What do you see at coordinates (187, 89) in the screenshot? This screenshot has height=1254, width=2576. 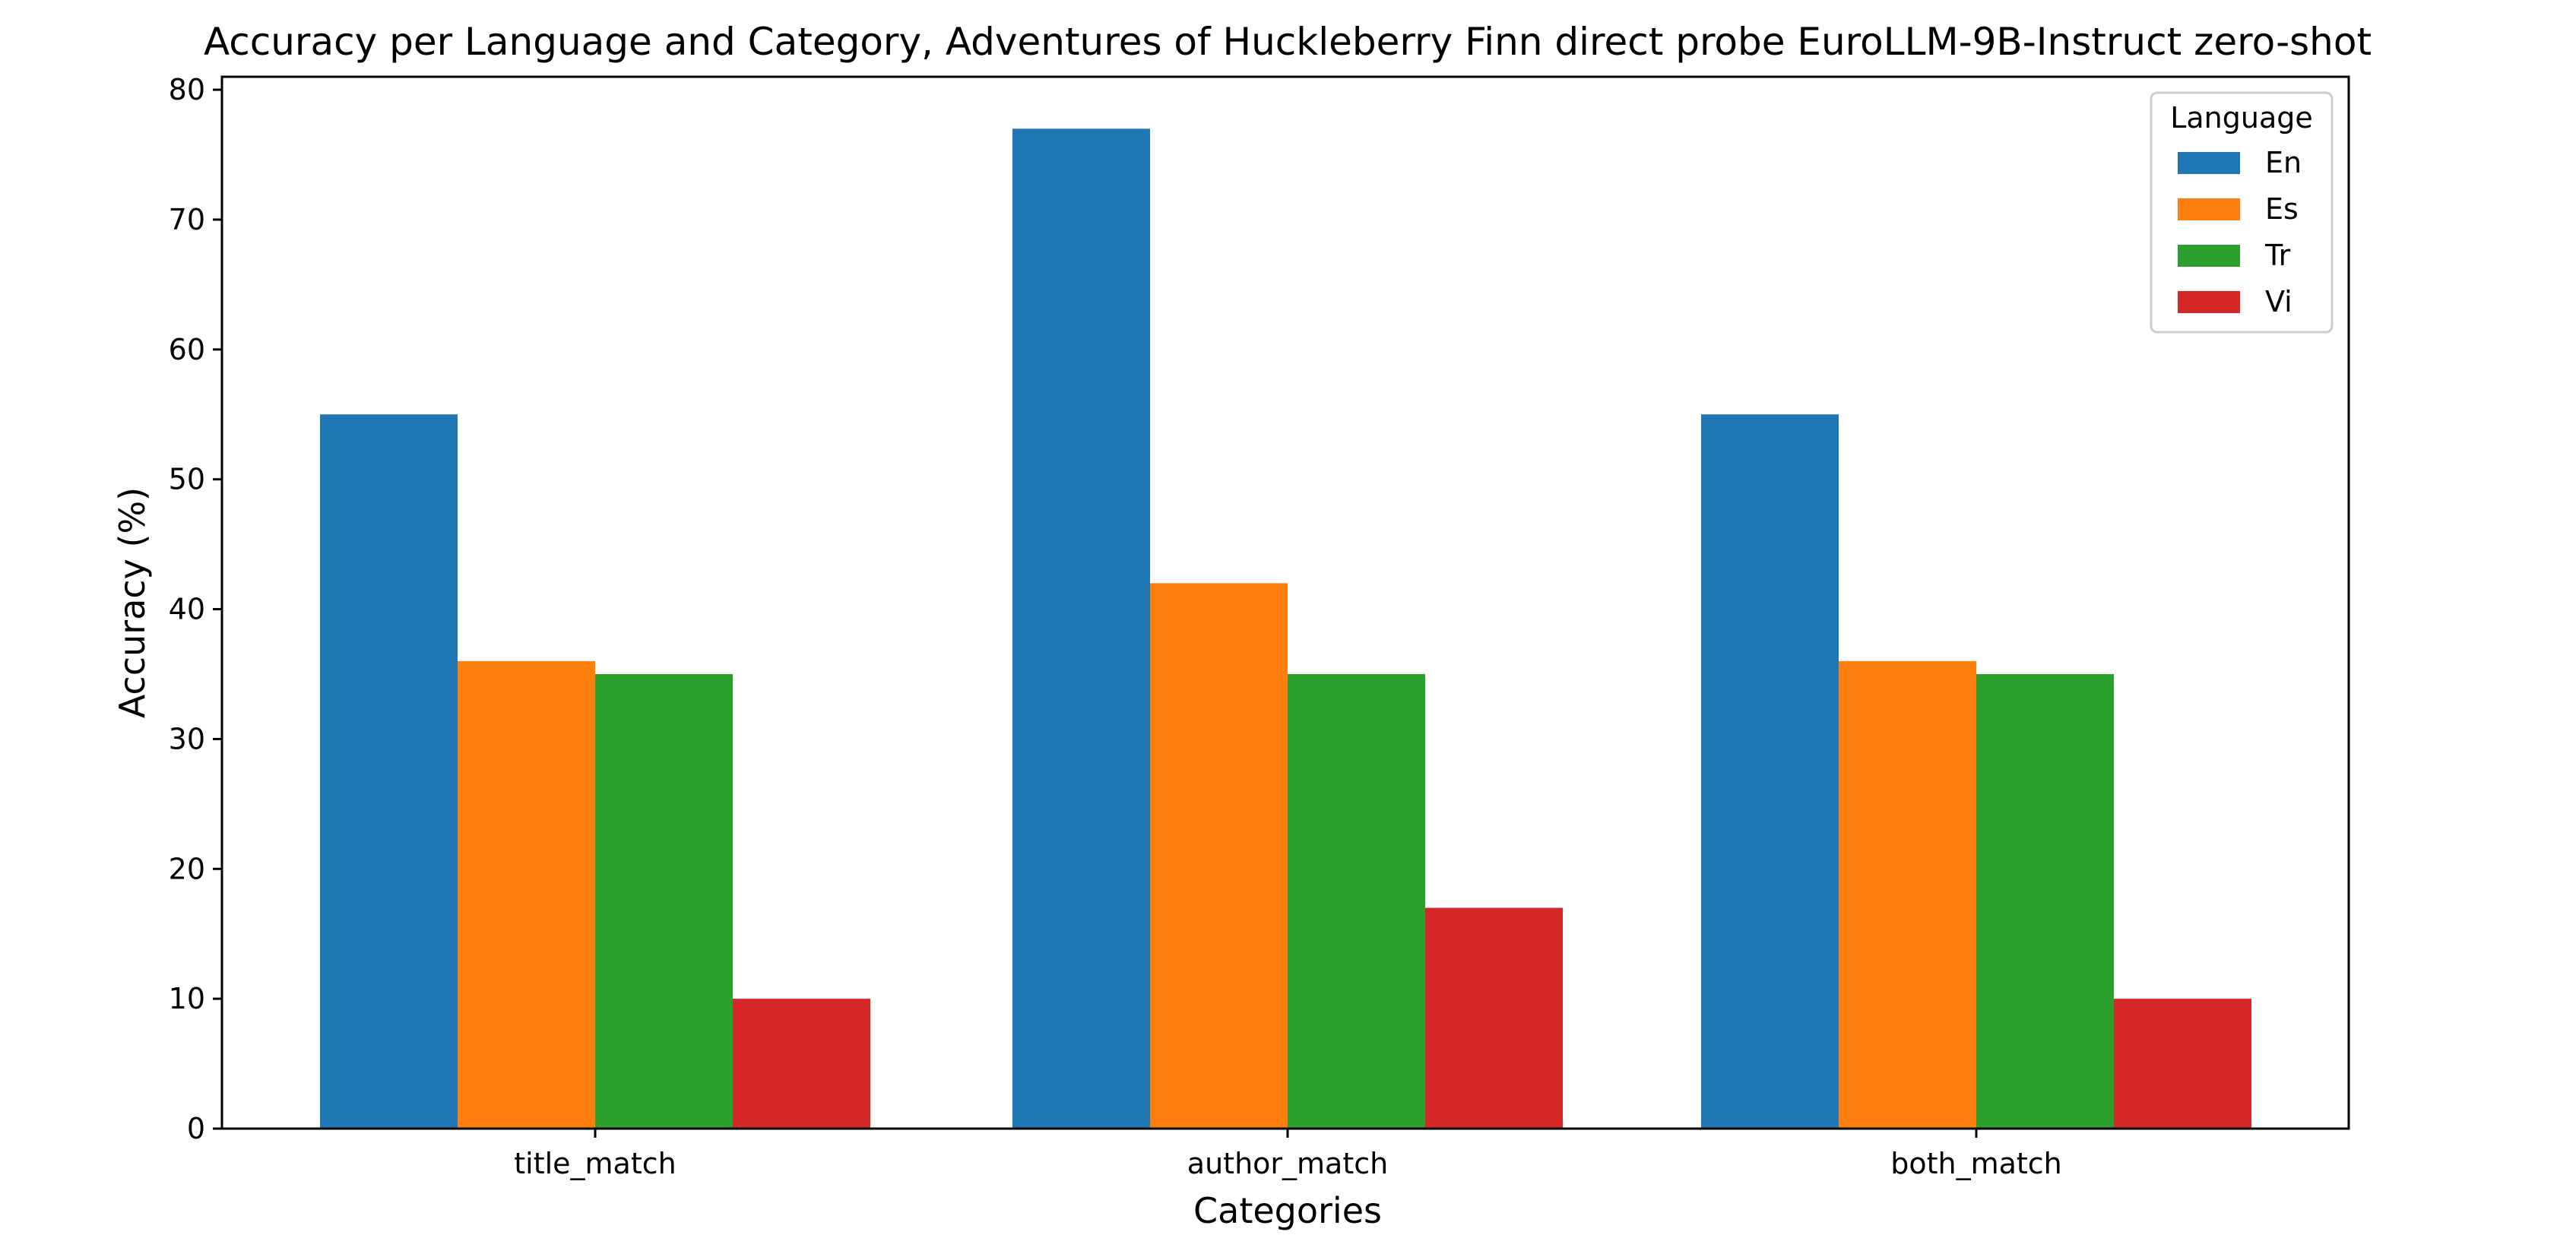 I see `y-tick-label: 80` at bounding box center [187, 89].